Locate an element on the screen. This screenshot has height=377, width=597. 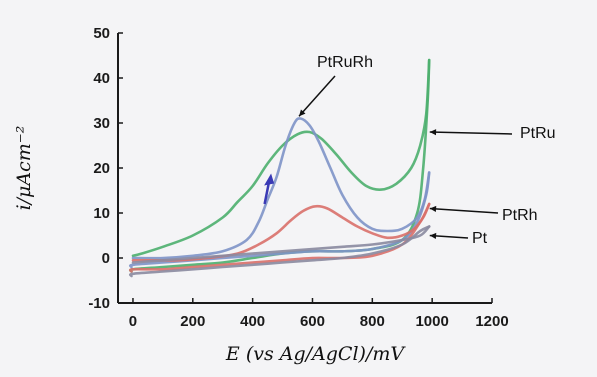
x-axis-label: E (vs Ag/AgCl)/mV is located at coordinates (315, 354).